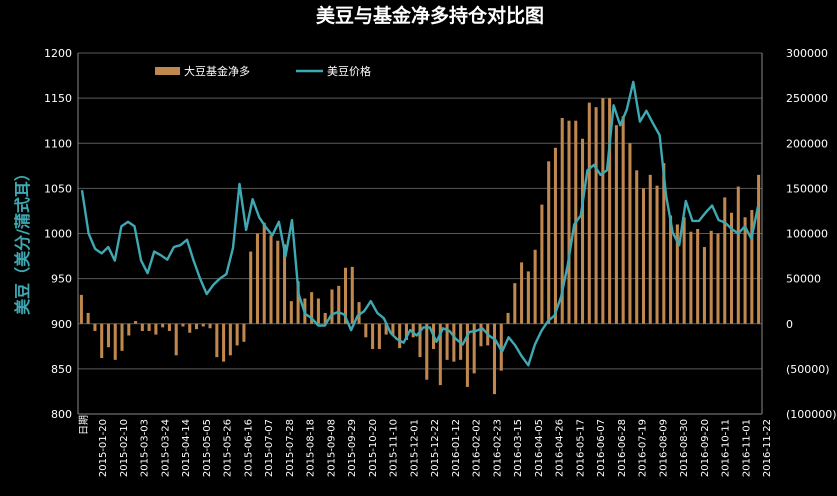 Image resolution: width=837 pixels, height=496 pixels. What do you see at coordinates (84, 425) in the screenshot?
I see `x-axis-header: 日期` at bounding box center [84, 425].